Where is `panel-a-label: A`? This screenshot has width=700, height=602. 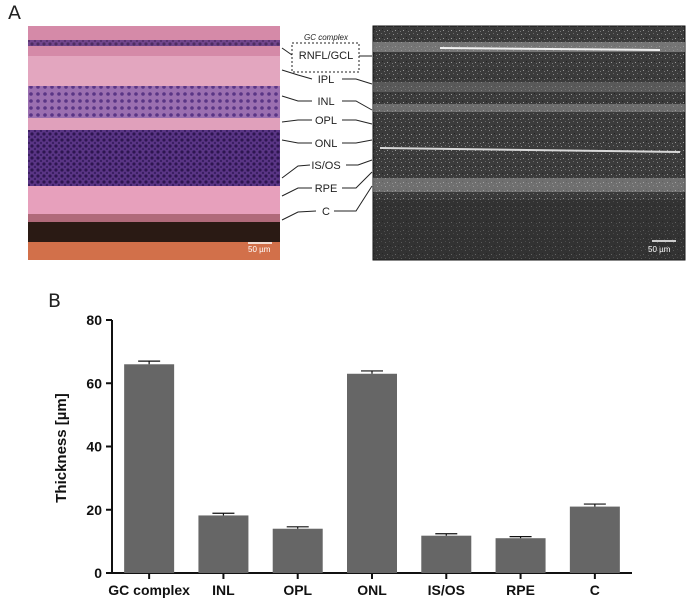
panel-a-label: A is located at coordinates (14, 13).